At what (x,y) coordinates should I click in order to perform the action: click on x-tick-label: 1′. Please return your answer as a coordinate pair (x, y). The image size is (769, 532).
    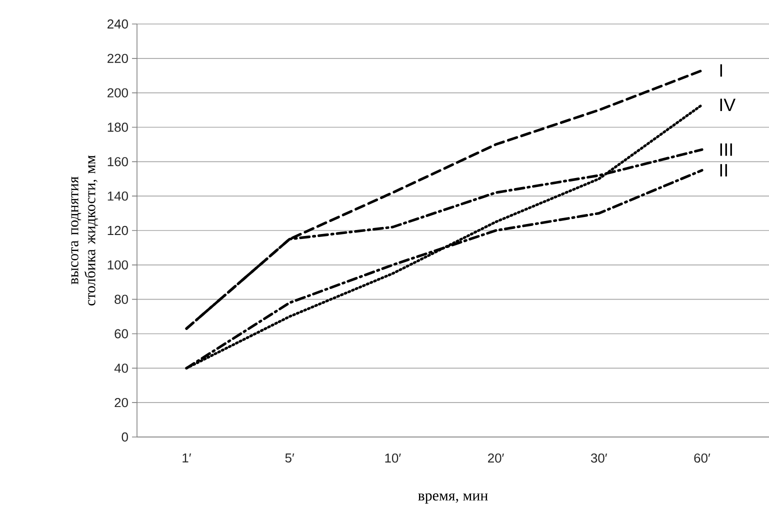
    Looking at the image, I should click on (187, 457).